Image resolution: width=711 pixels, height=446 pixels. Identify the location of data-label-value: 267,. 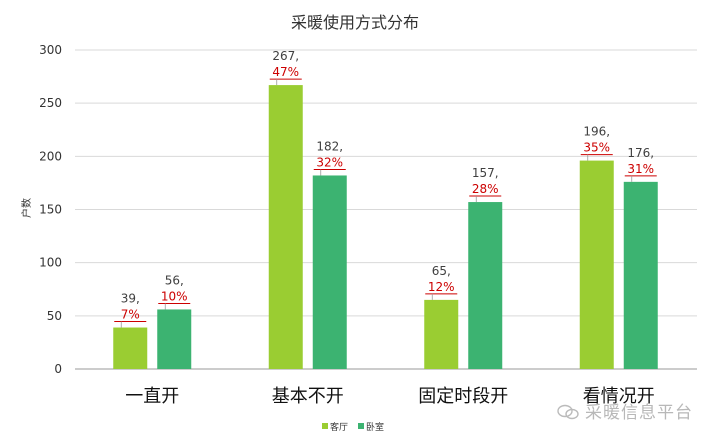
(285, 56).